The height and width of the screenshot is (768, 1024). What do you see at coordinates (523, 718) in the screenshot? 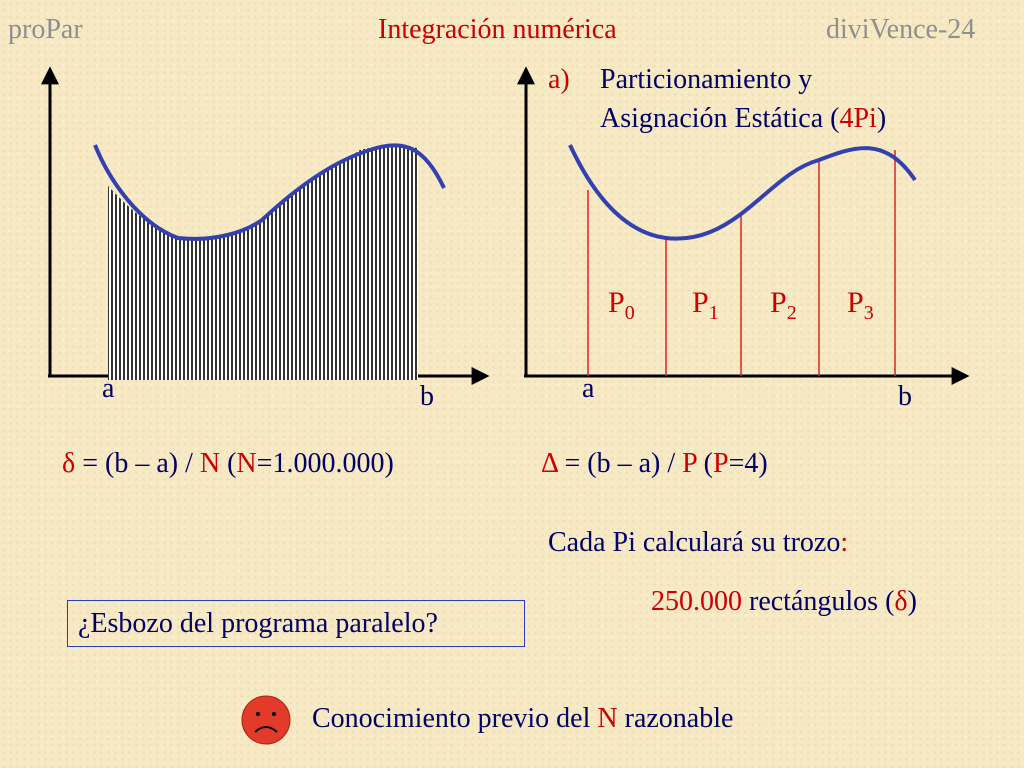
I see `bottom-statement: Conocimiento previo del N razonable` at bounding box center [523, 718].